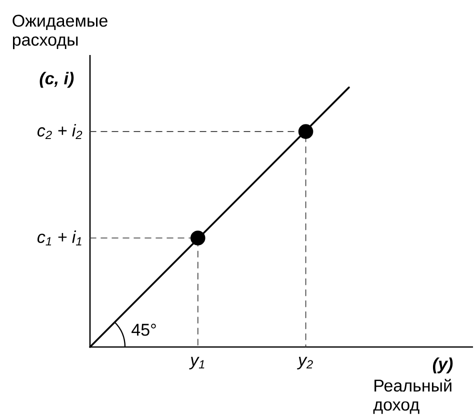  Describe the element at coordinates (196, 363) in the screenshot. I see `x-tick-label: y$_{1}$` at that location.